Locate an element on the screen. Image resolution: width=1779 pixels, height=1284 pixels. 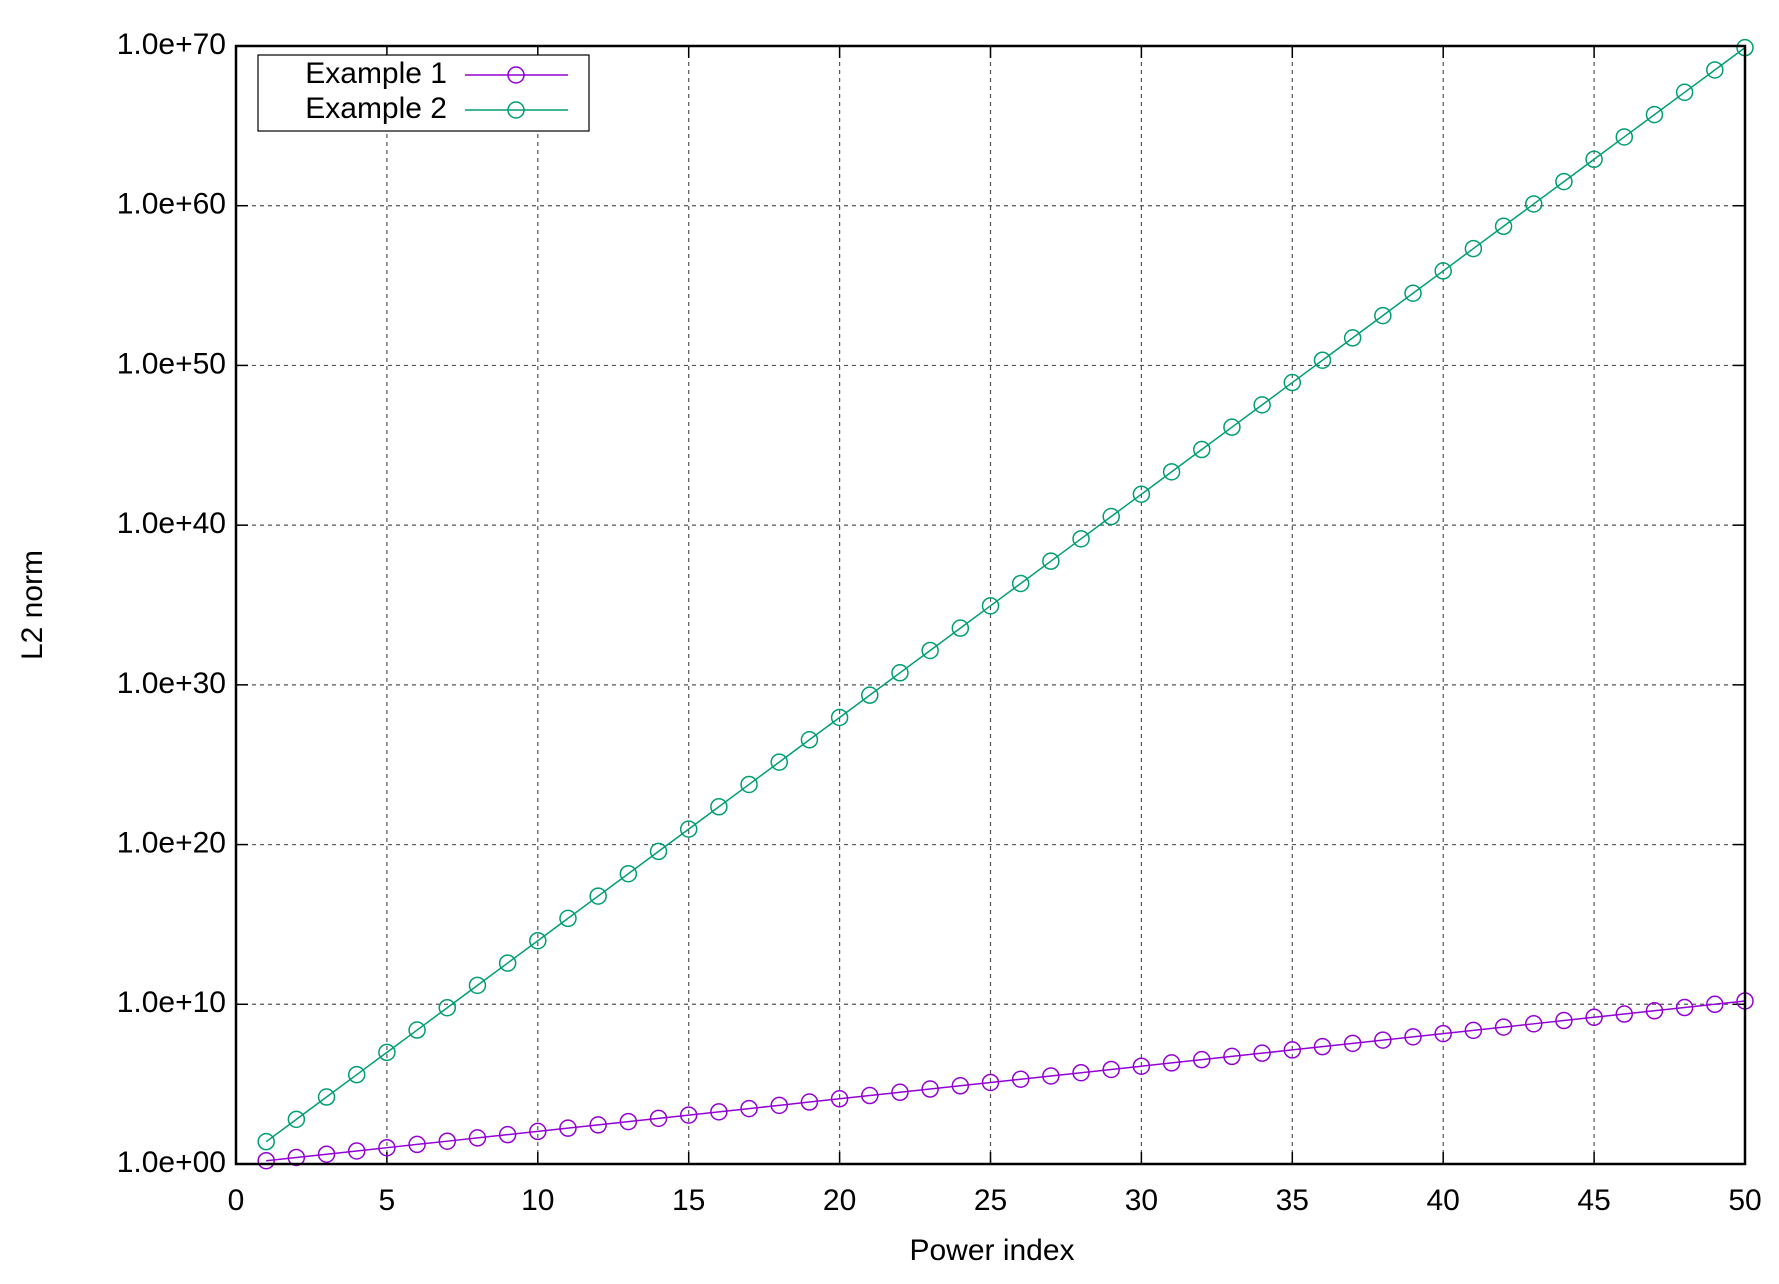
x-tick-label: 20 is located at coordinates (839, 1200).